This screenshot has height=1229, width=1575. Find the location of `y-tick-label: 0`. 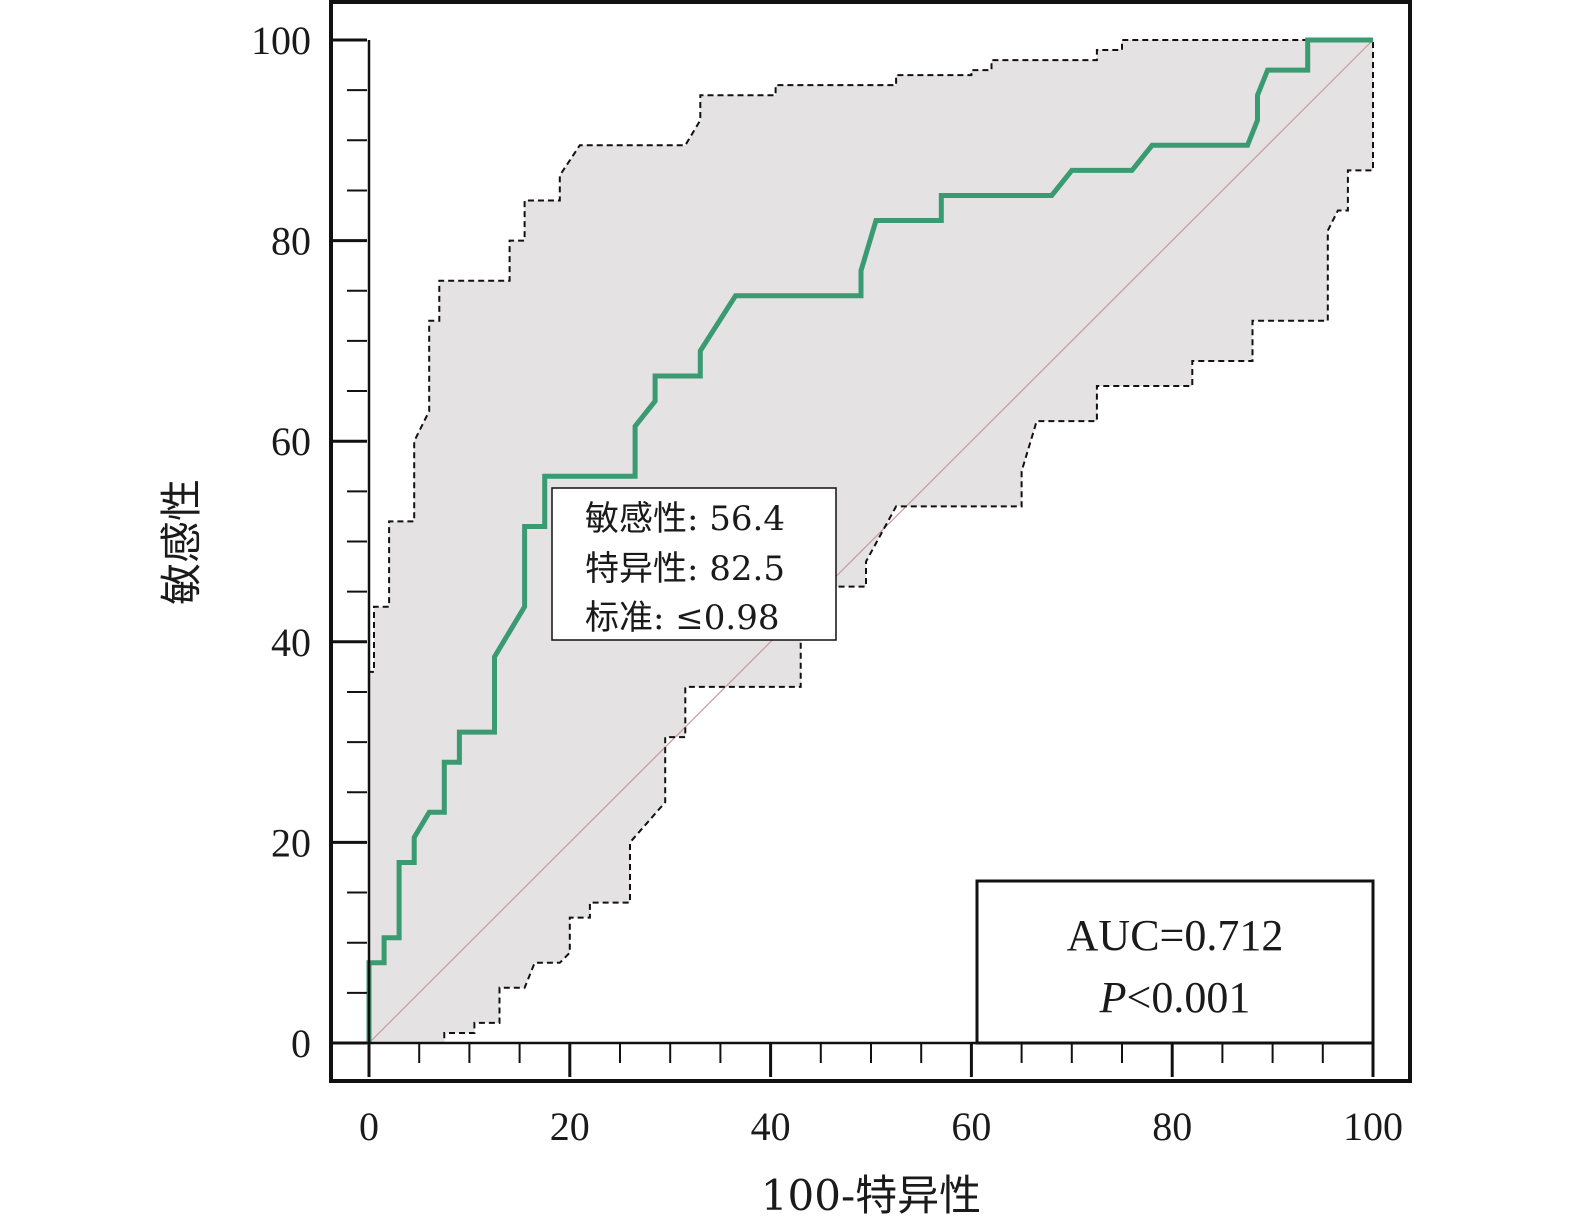

y-tick-label: 0 is located at coordinates (301, 1043).